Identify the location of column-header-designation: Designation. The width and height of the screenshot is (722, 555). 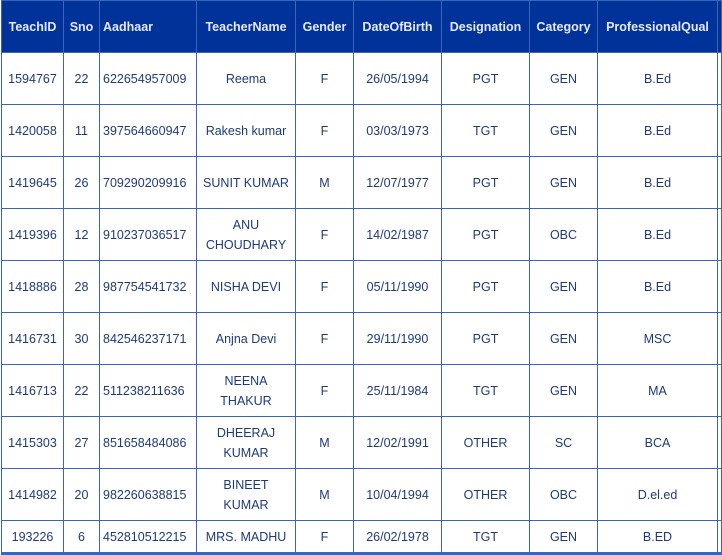
(485, 26).